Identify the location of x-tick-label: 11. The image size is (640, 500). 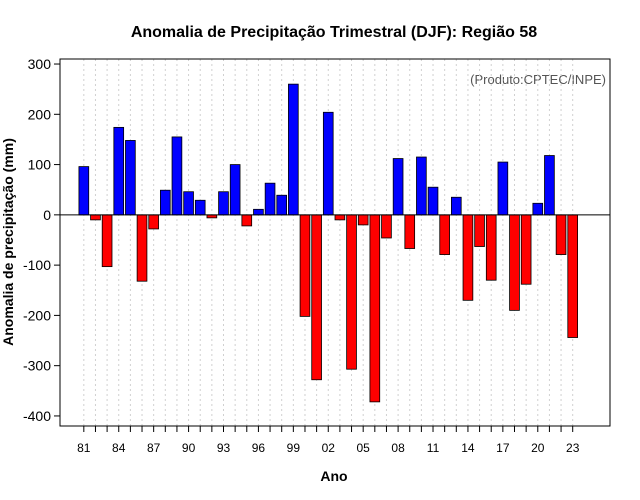
(433, 448).